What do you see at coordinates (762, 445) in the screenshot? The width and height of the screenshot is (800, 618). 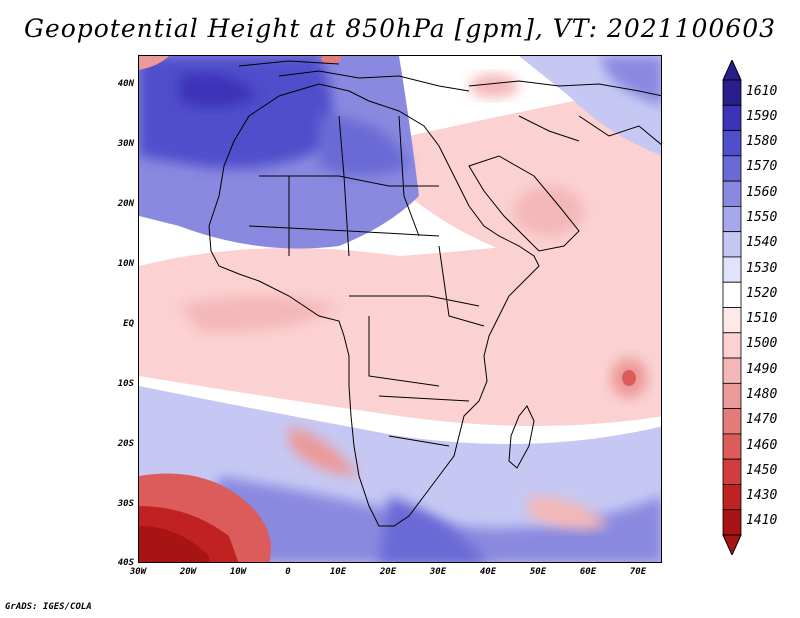 I see `colorbar-label: 1460` at bounding box center [762, 445].